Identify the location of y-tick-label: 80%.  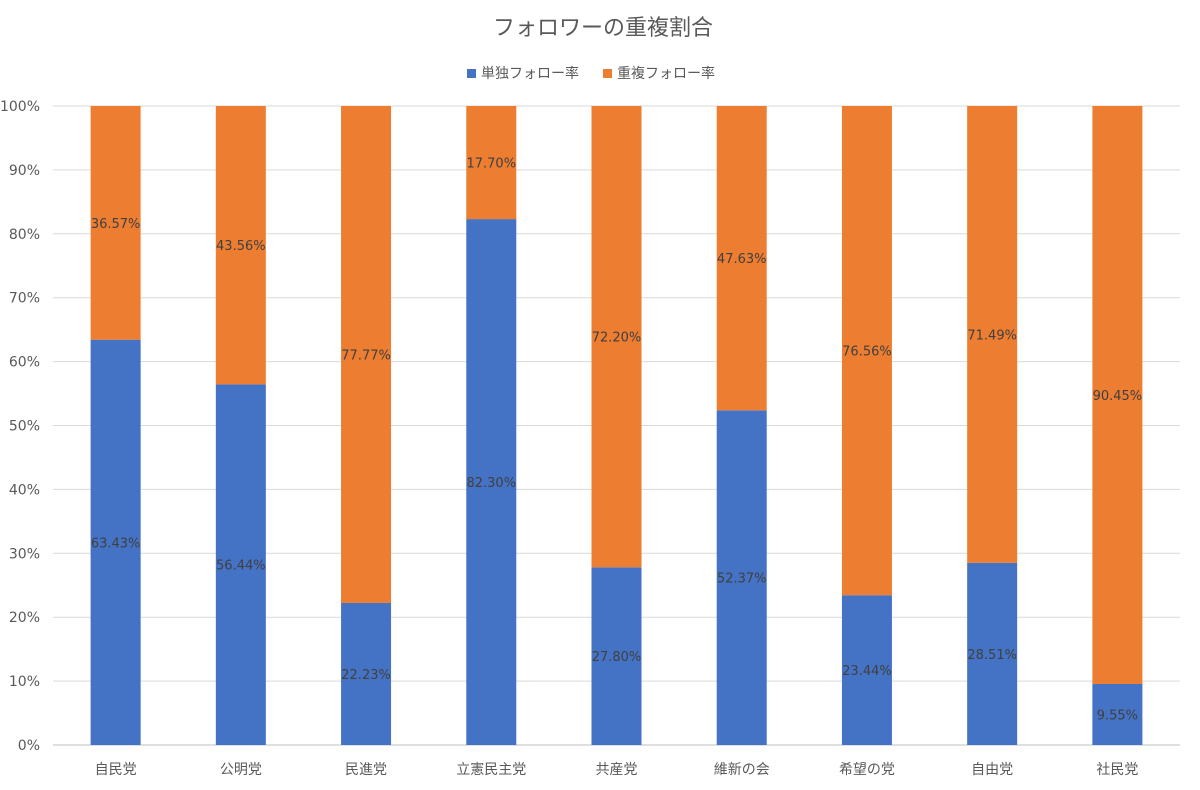
(24, 235).